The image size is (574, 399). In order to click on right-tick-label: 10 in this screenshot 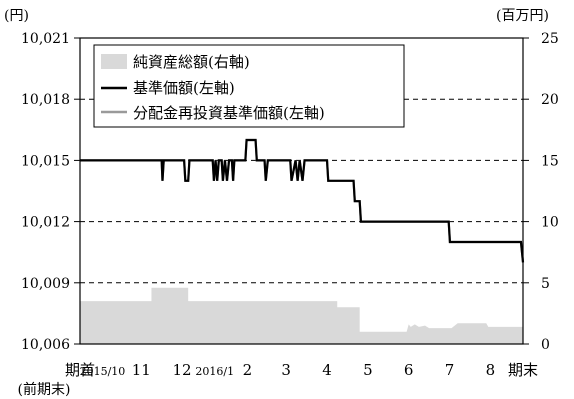, I will do `click(550, 223)`.